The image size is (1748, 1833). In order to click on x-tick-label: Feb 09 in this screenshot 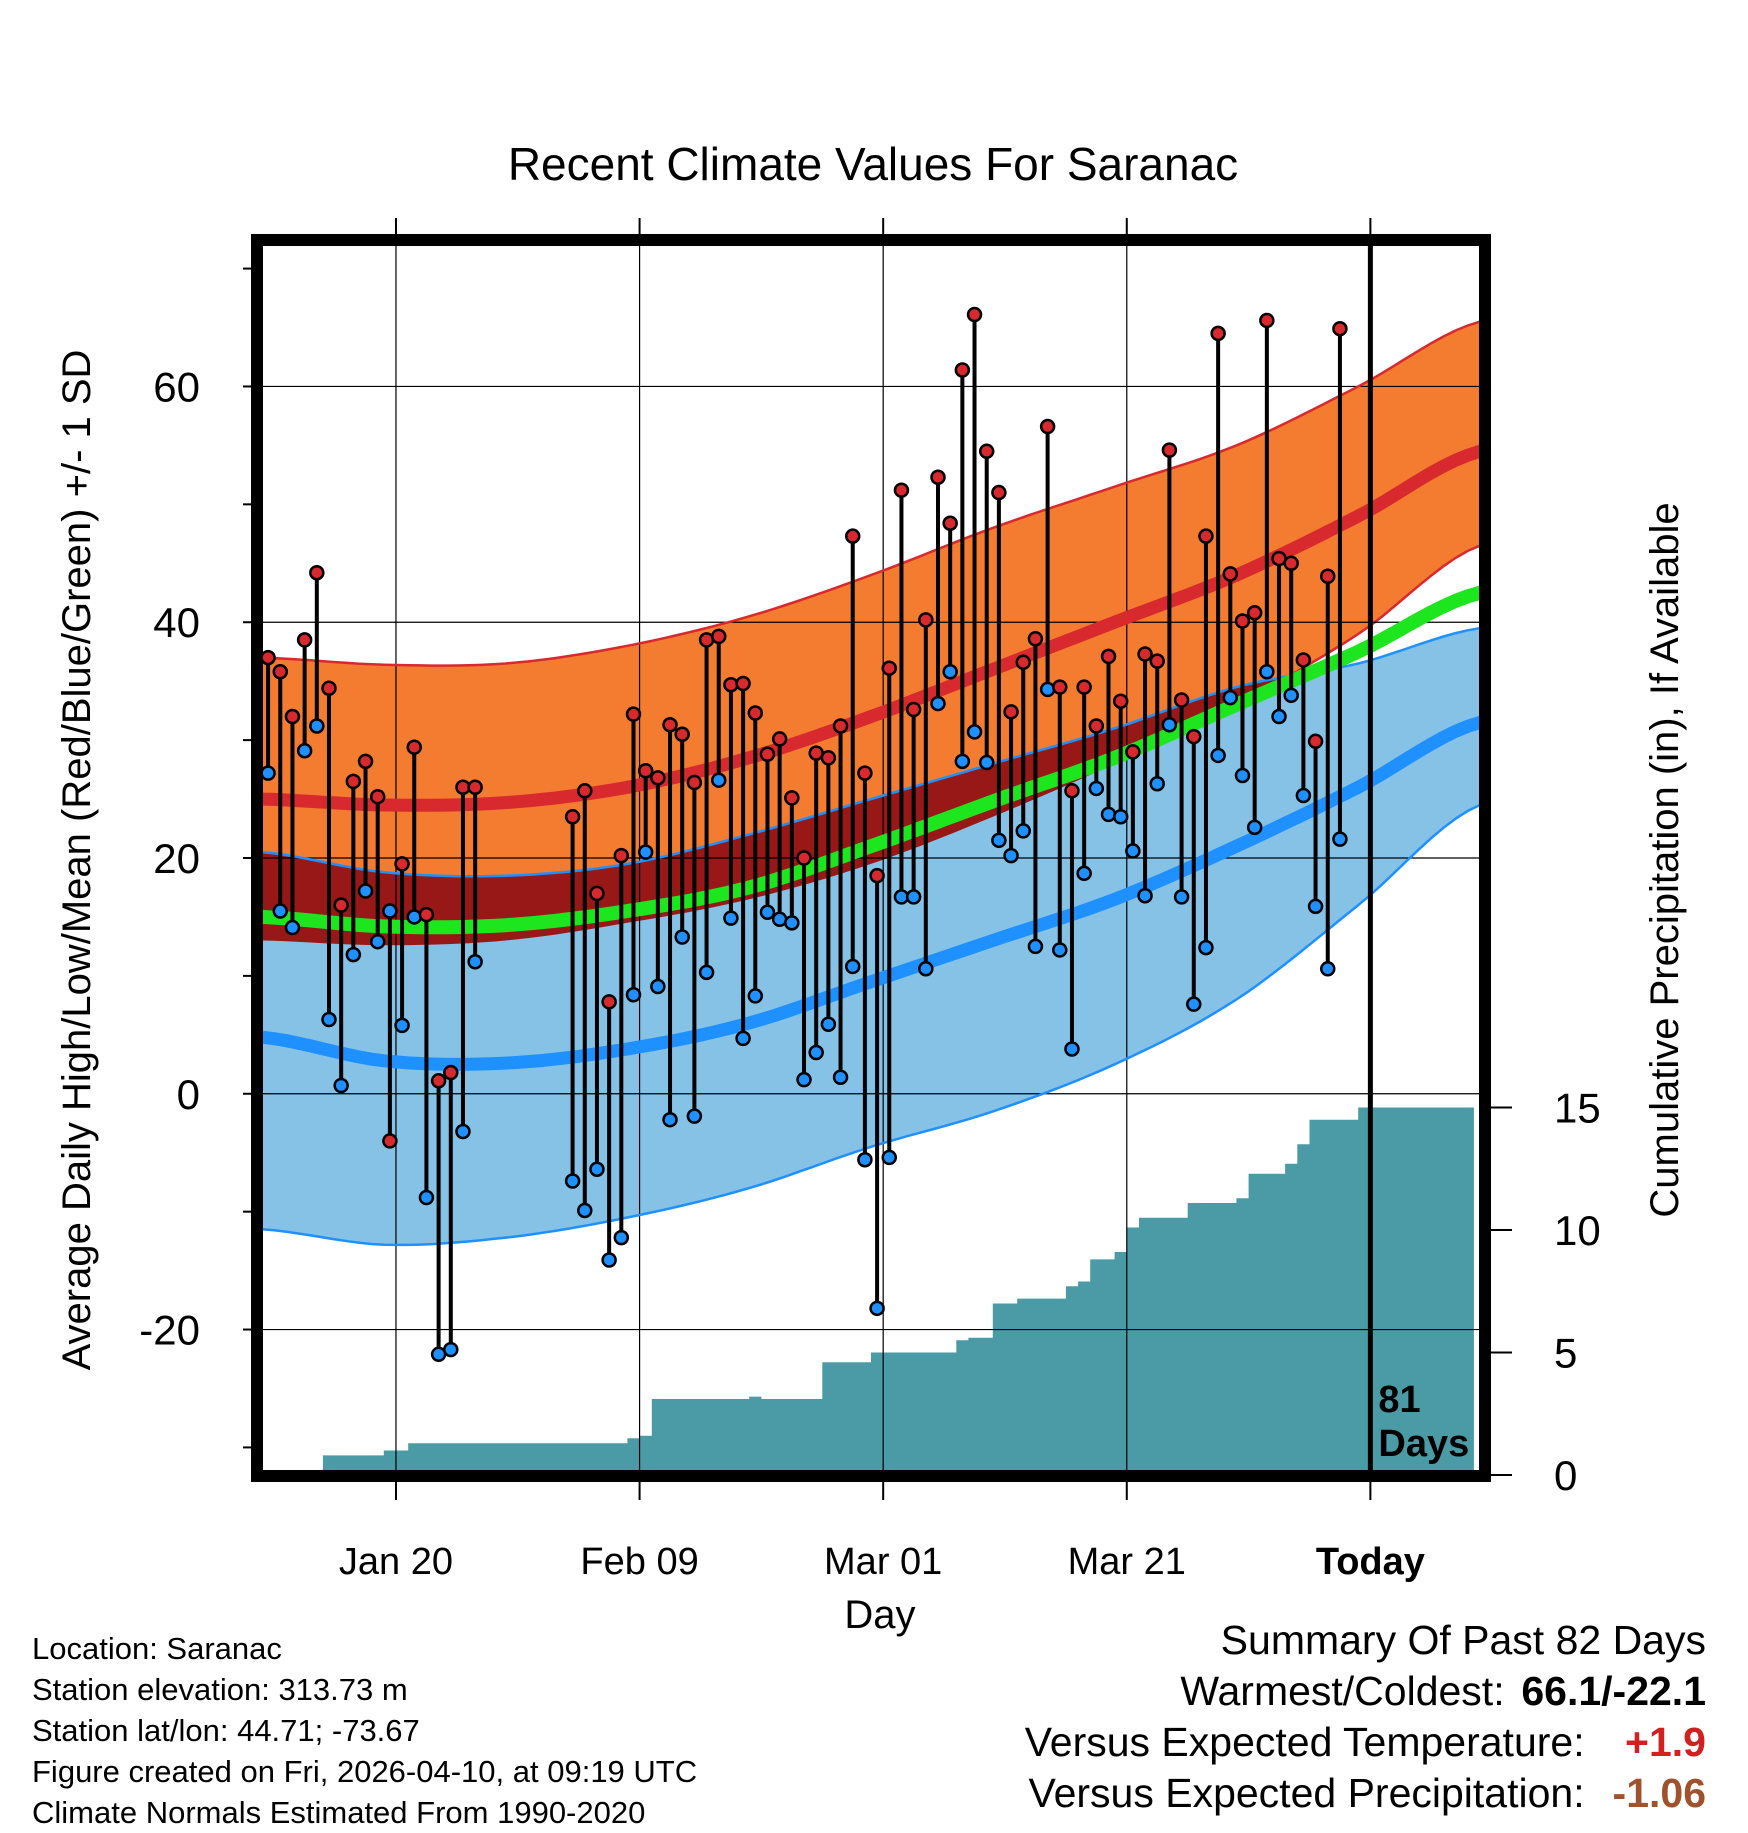, I will do `click(639, 1562)`.